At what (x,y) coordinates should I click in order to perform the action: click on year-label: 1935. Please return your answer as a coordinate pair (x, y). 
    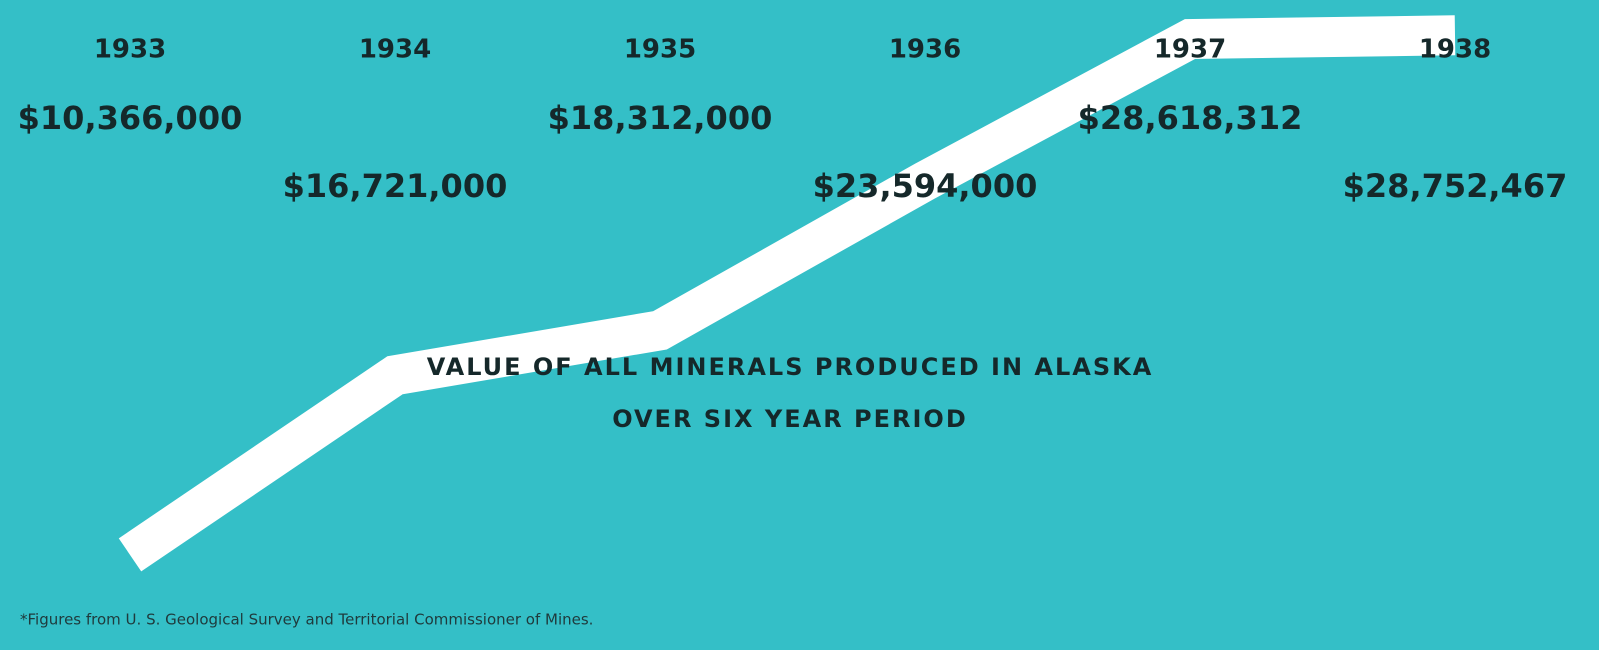
    Looking at the image, I should click on (660, 50).